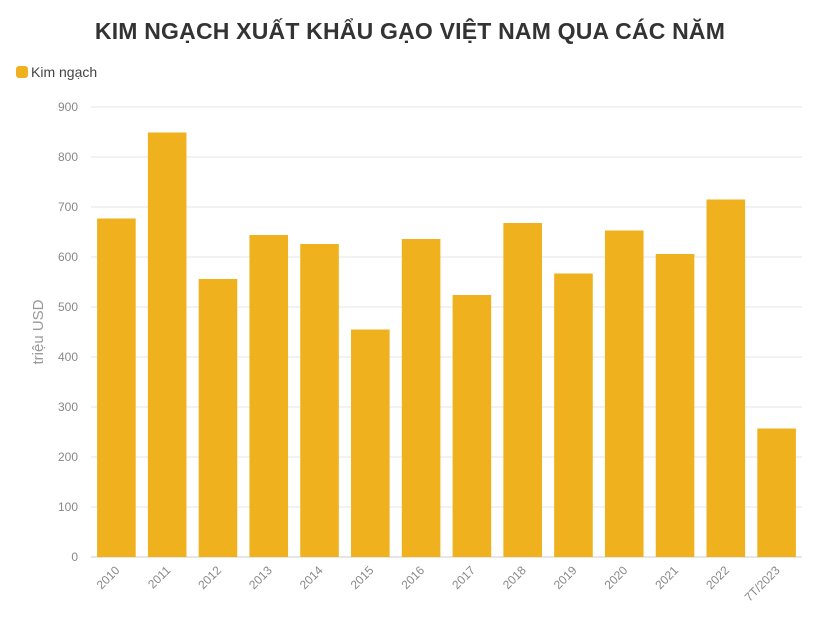  What do you see at coordinates (762, 583) in the screenshot?
I see `x-tick-label: 7T/2023` at bounding box center [762, 583].